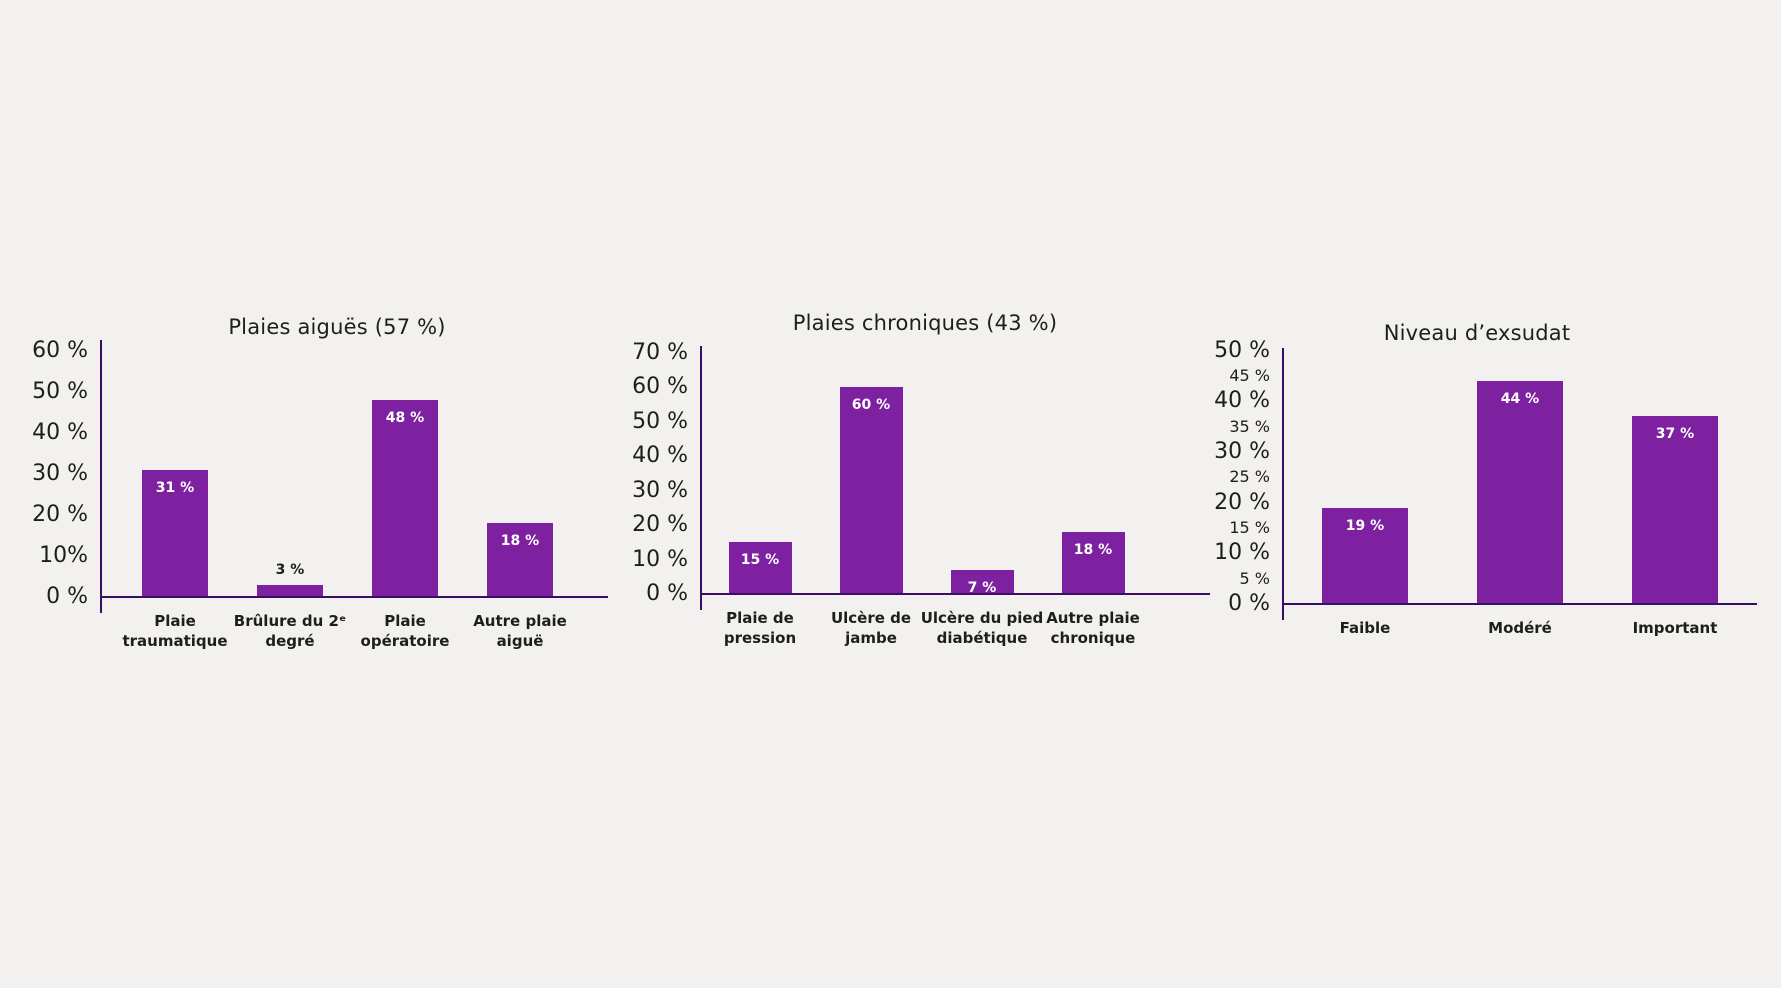 The image size is (1781, 988). I want to click on bar-value-label: 60 %, so click(871, 405).